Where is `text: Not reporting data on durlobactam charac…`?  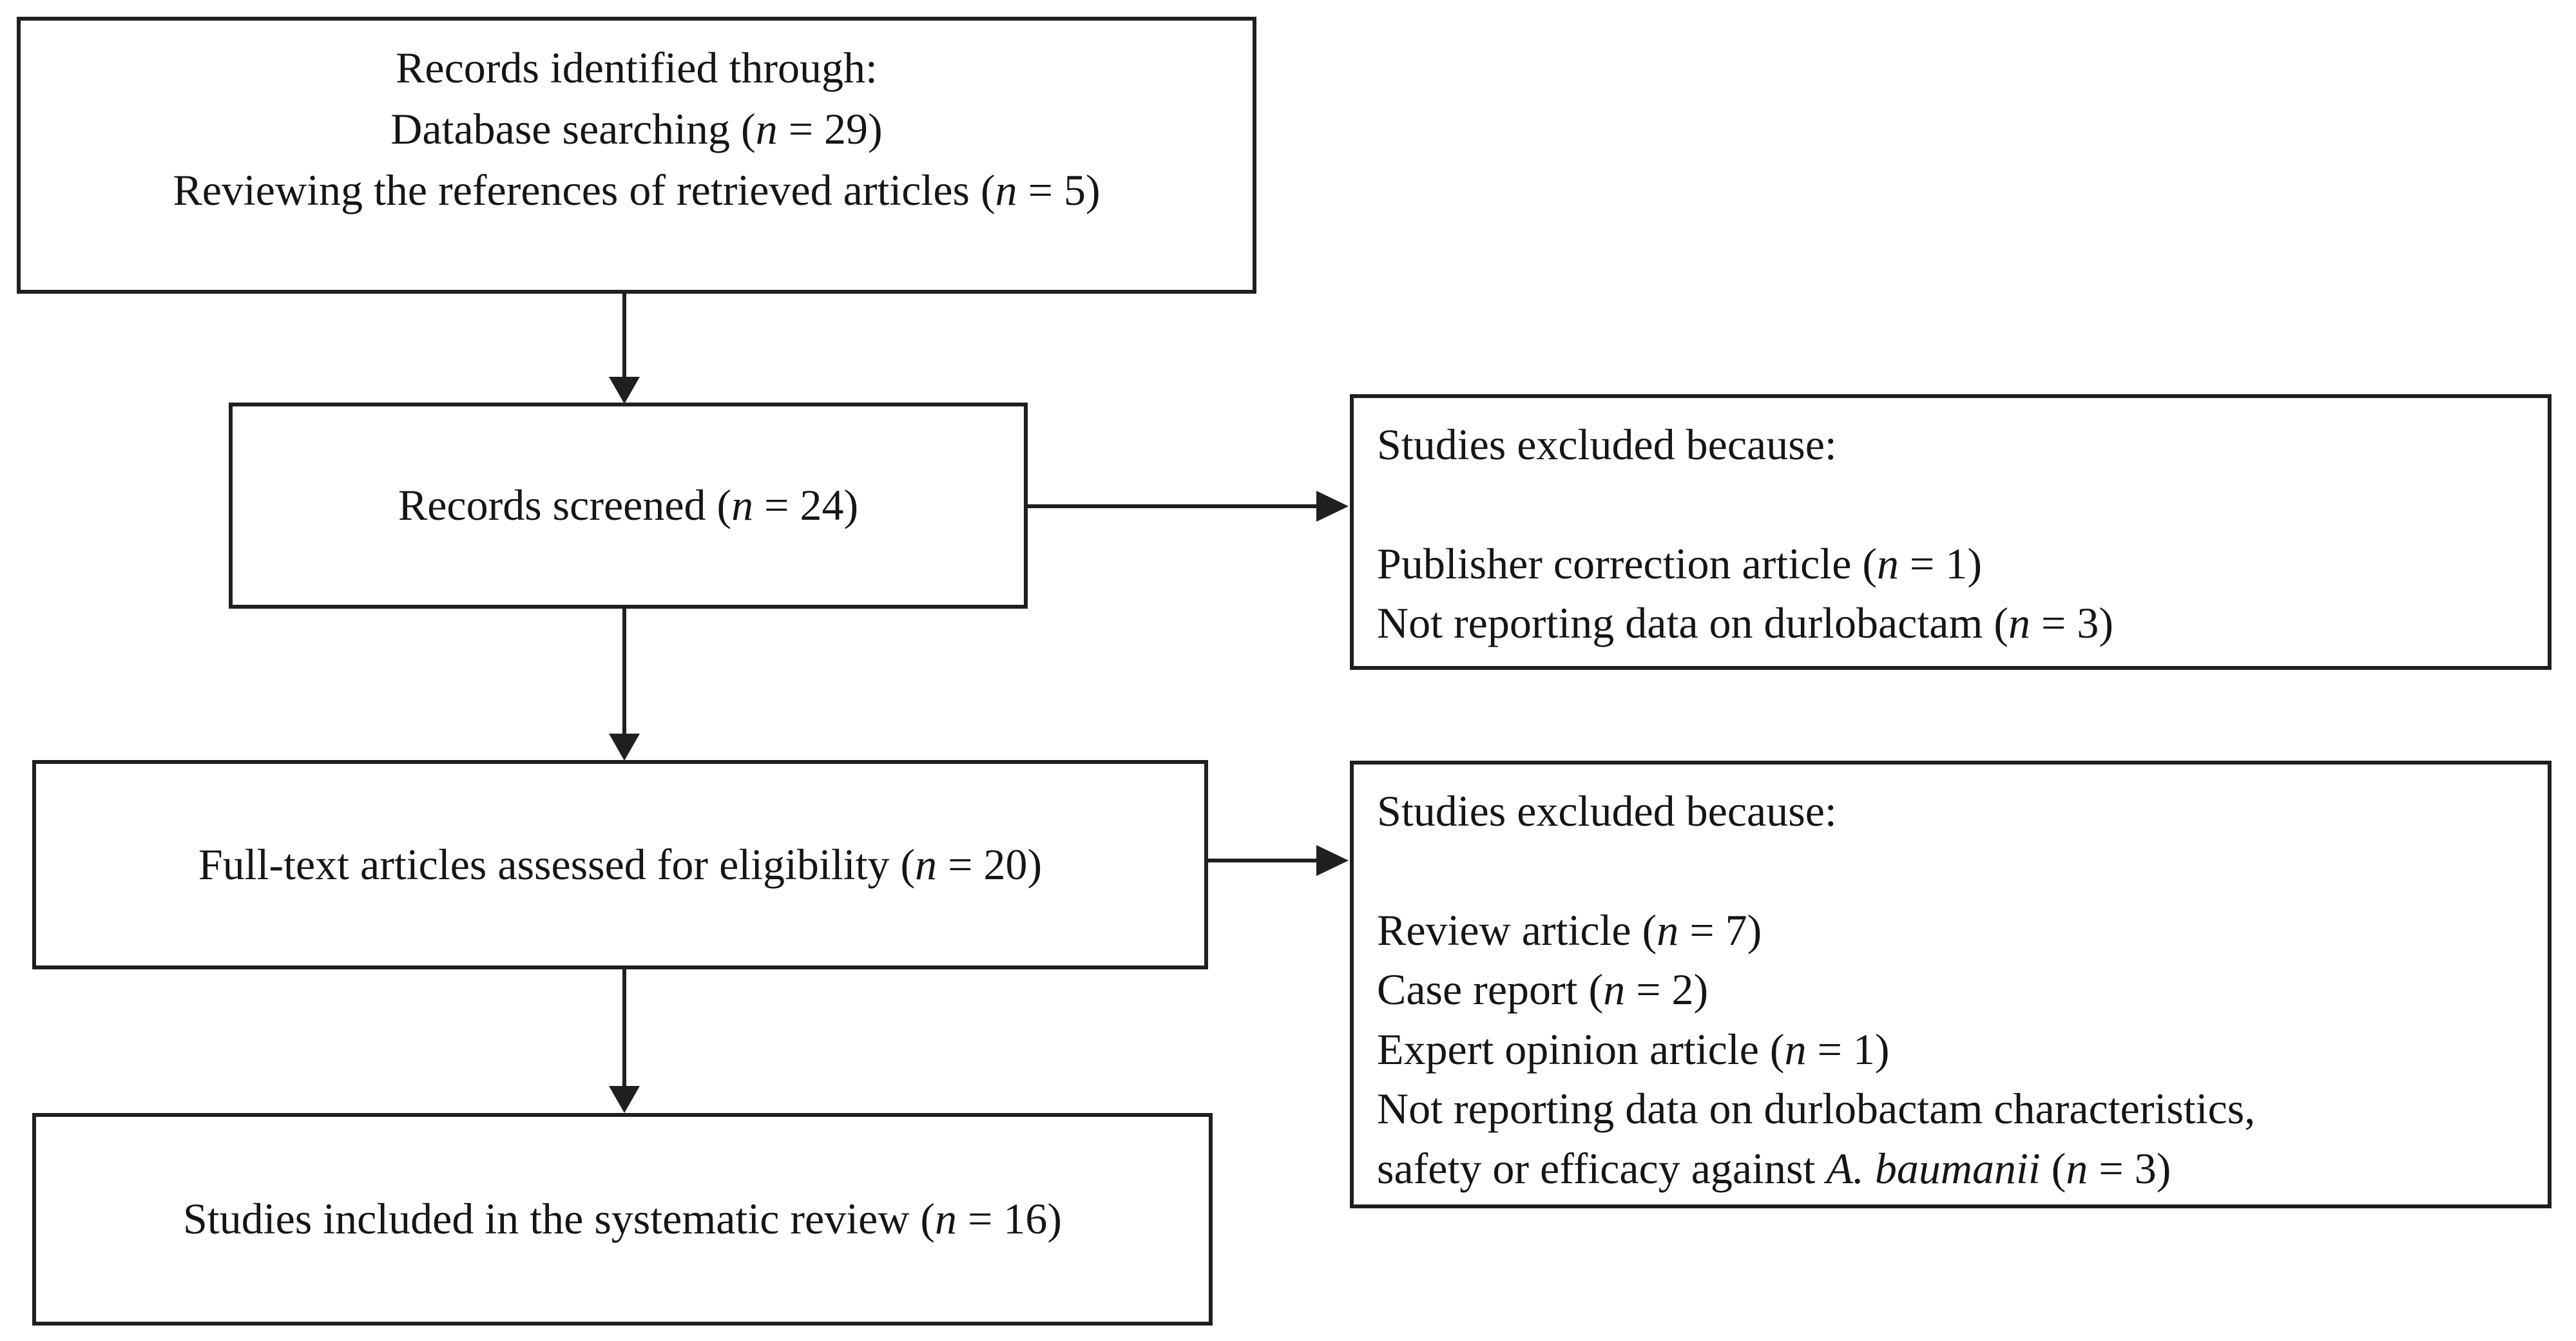 text: Not reporting data on durlobactam charac… is located at coordinates (1816, 1109).